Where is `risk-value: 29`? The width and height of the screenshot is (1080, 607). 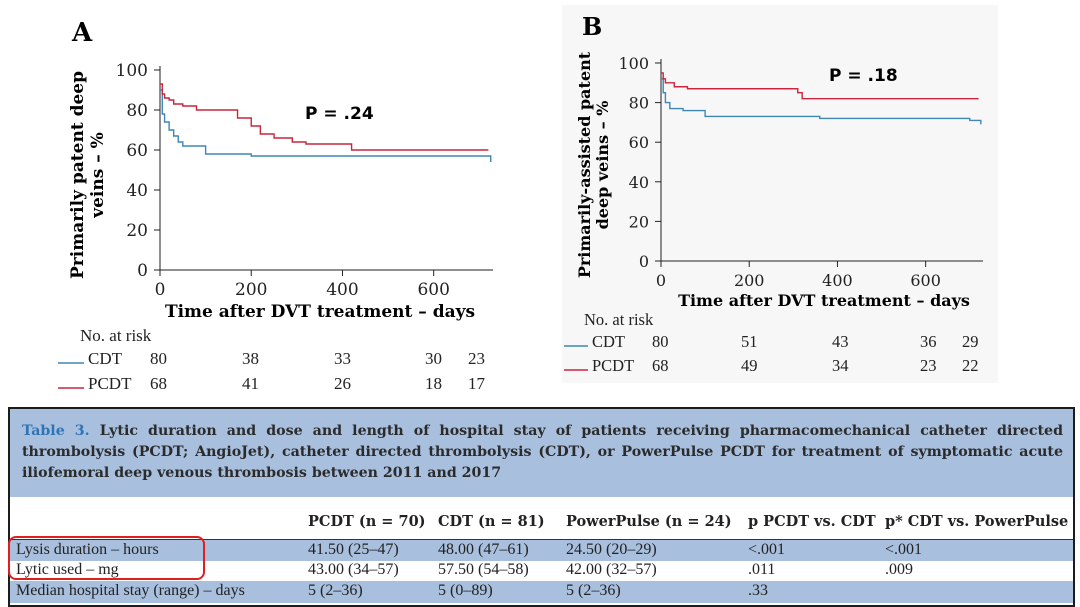
risk-value: 29 is located at coordinates (970, 341).